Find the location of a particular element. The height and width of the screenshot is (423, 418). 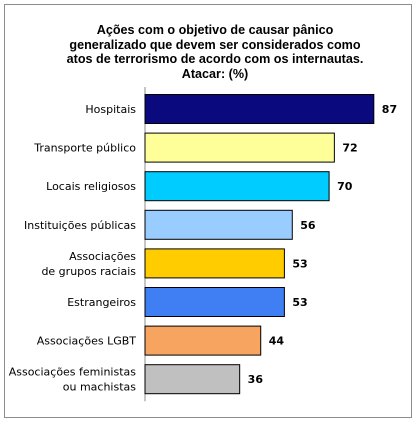

category-label-6: Estrangeiros is located at coordinates (101, 302).